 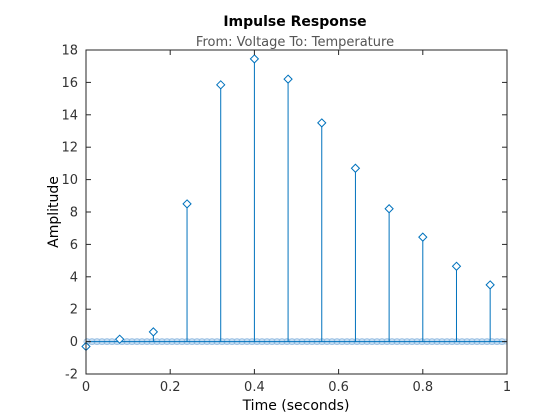 I want to click on x-axis-label: Time (seconds), so click(x=296, y=406).